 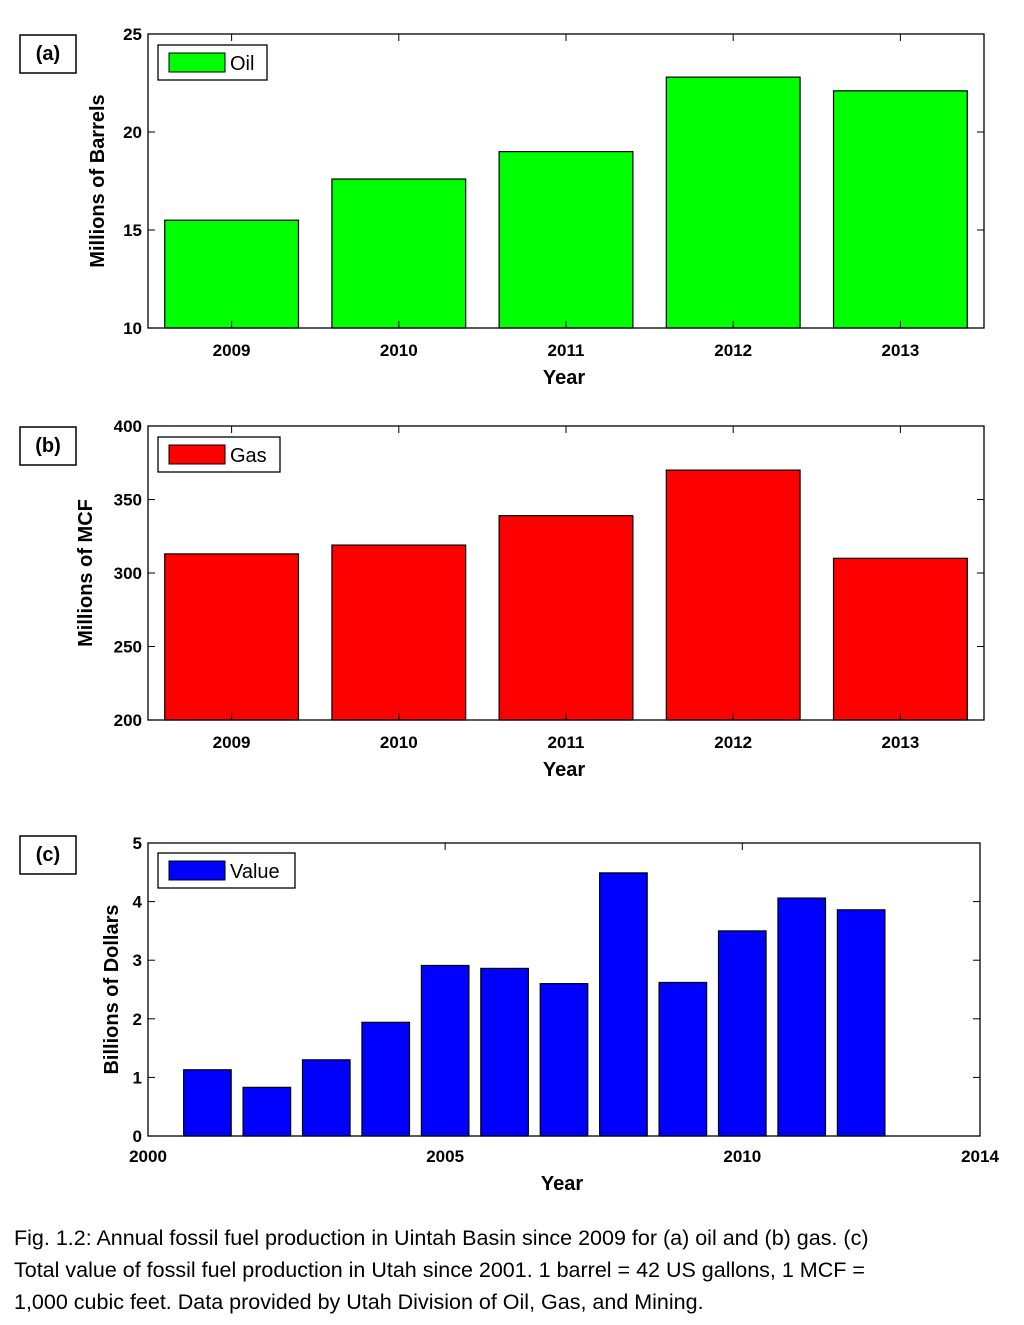 What do you see at coordinates (980, 1156) in the screenshot?
I see `x-tick-label: 2014` at bounding box center [980, 1156].